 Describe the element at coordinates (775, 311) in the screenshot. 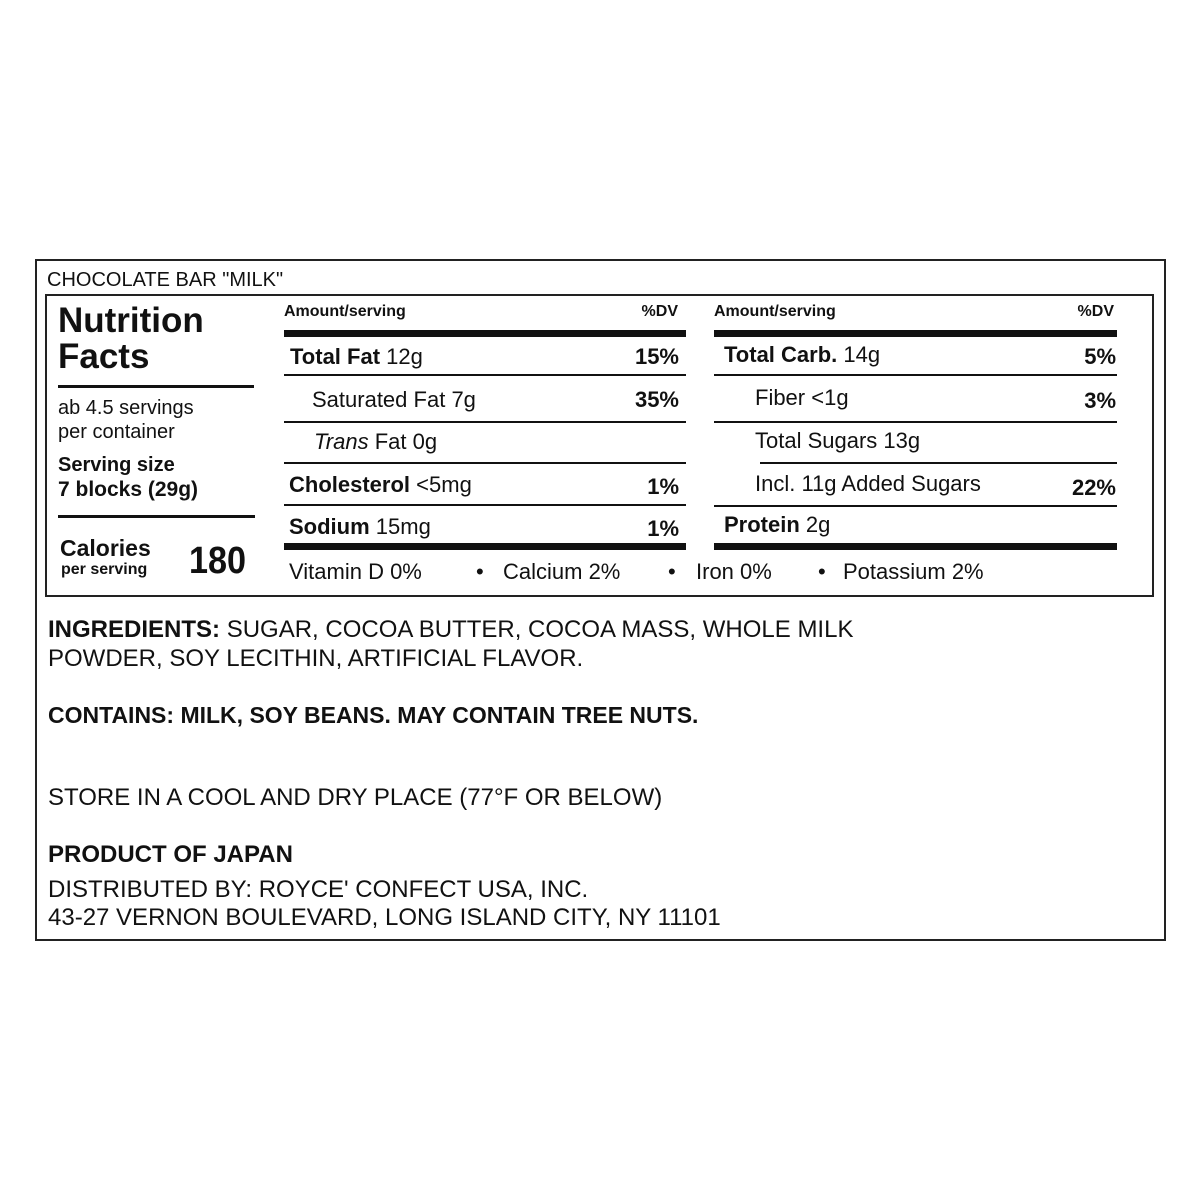

I see `right-header-amount: Amount/serving` at that location.